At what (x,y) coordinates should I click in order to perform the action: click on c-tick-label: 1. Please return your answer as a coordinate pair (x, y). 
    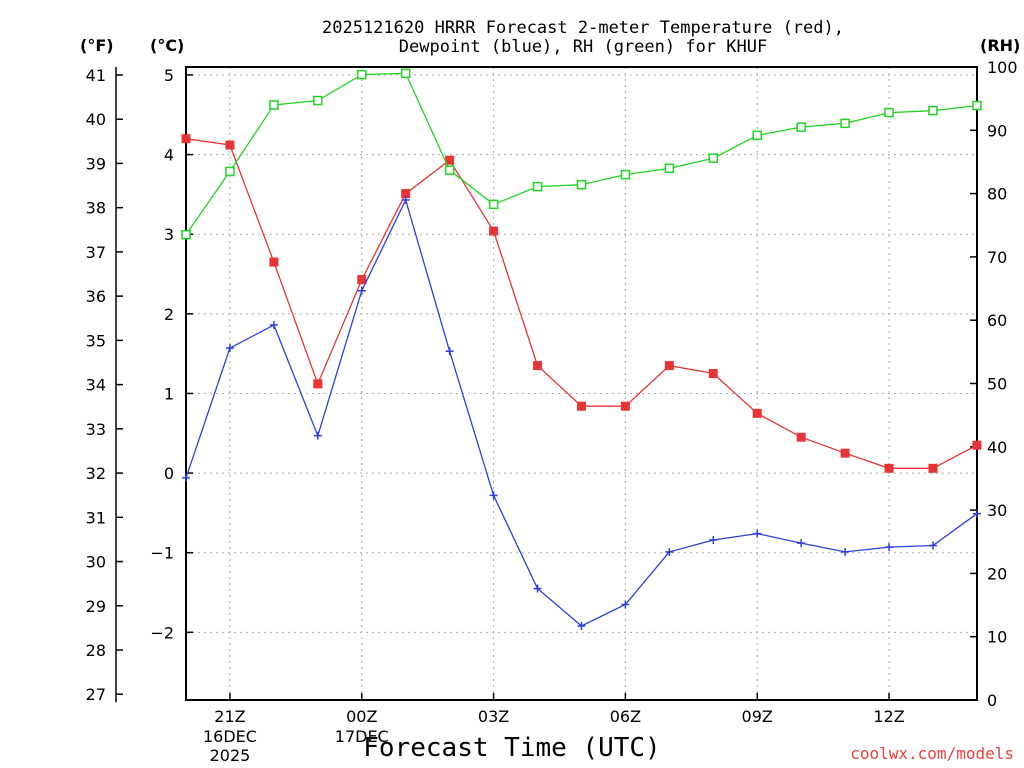
    Looking at the image, I should click on (169, 393).